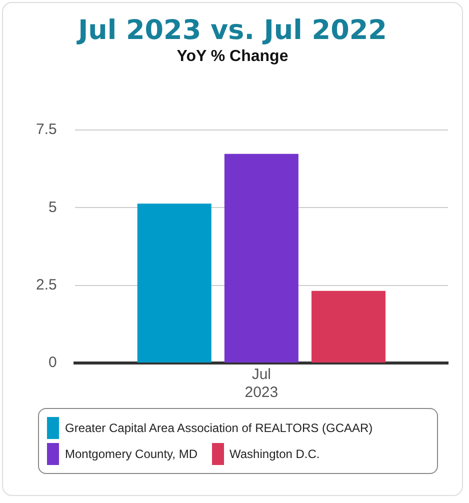  I want to click on y-tick-label: 5, so click(52, 207).